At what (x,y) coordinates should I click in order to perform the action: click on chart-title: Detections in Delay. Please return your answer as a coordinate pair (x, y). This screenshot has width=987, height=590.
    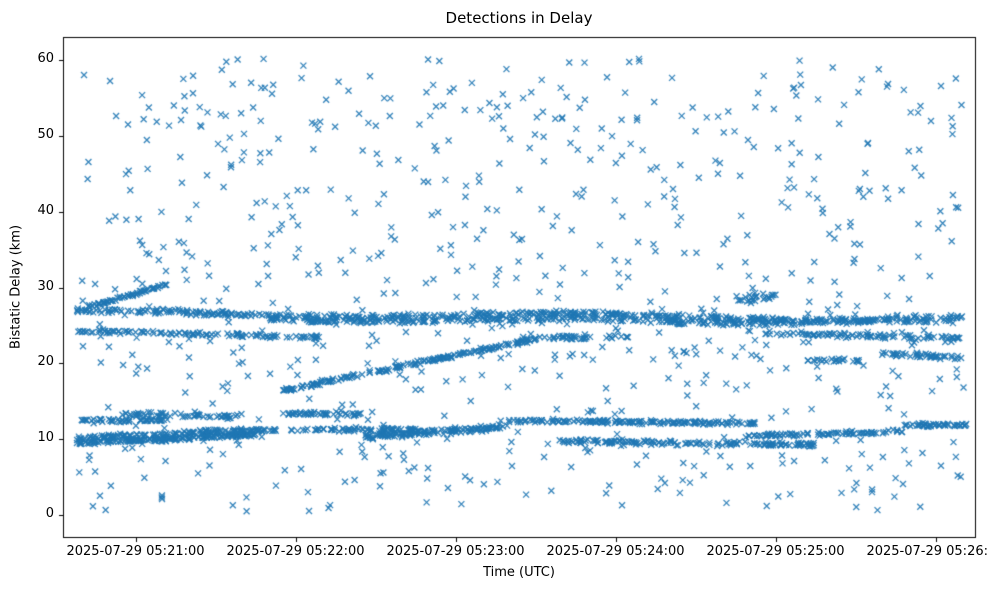
    Looking at the image, I should click on (519, 18).